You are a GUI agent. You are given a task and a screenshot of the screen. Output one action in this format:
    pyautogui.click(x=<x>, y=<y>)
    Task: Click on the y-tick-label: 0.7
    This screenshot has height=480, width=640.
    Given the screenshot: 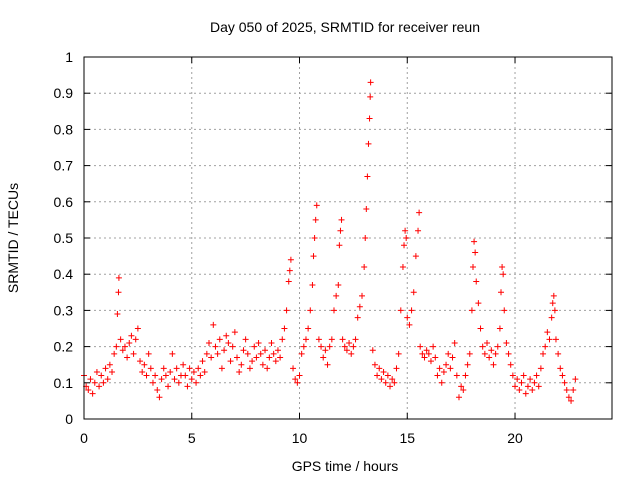 What is the action you would take?
    pyautogui.click(x=64, y=166)
    